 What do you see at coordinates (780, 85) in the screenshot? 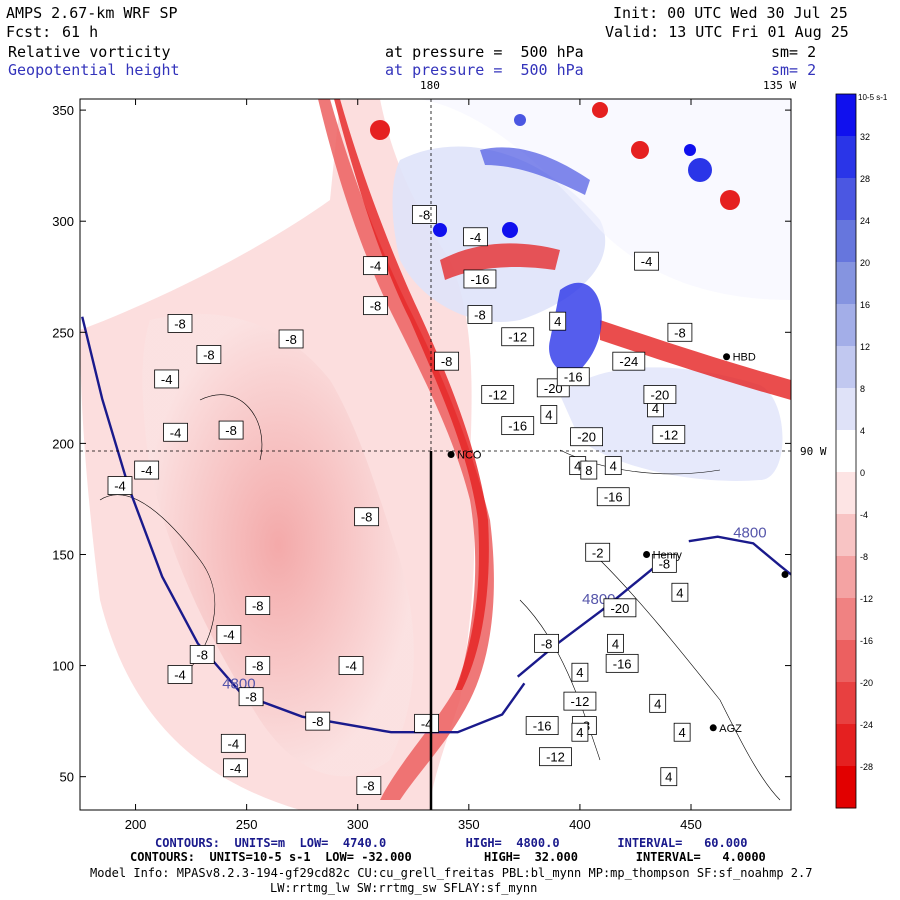
I see `lon-label-135w: 135 W` at bounding box center [780, 85].